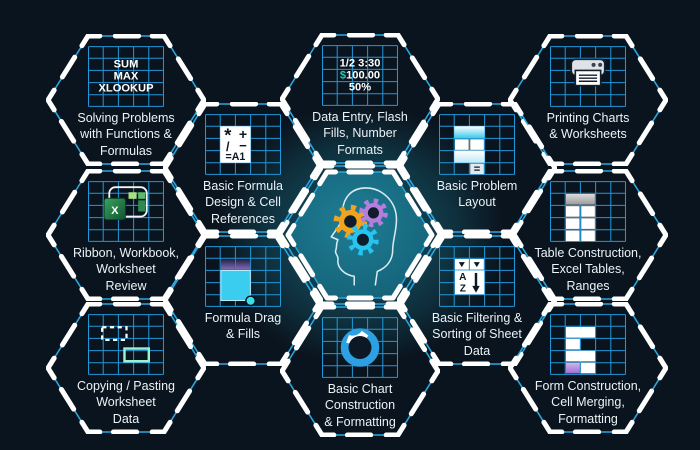  I want to click on hex-tile-table-construction: Table Construction, Excel Tables, Ranges, so click(588, 235).